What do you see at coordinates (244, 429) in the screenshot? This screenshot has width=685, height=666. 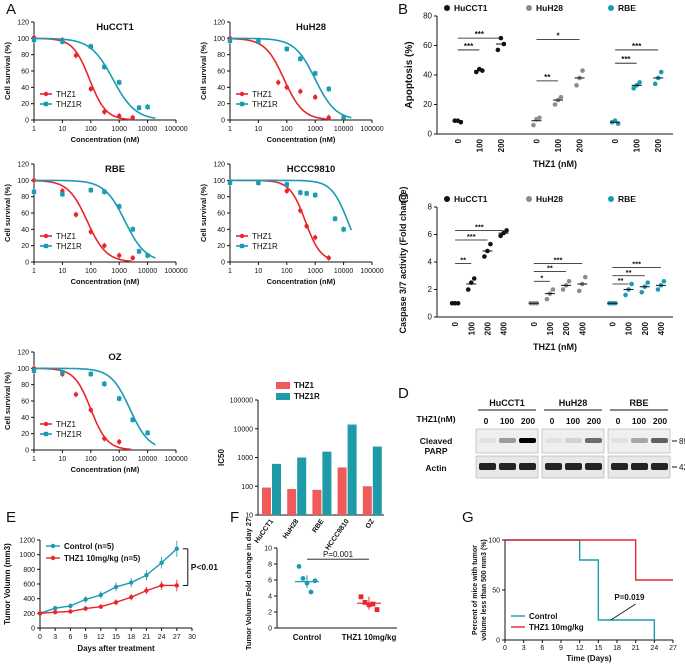 I see `y-tick-label: 10000` at bounding box center [244, 429].